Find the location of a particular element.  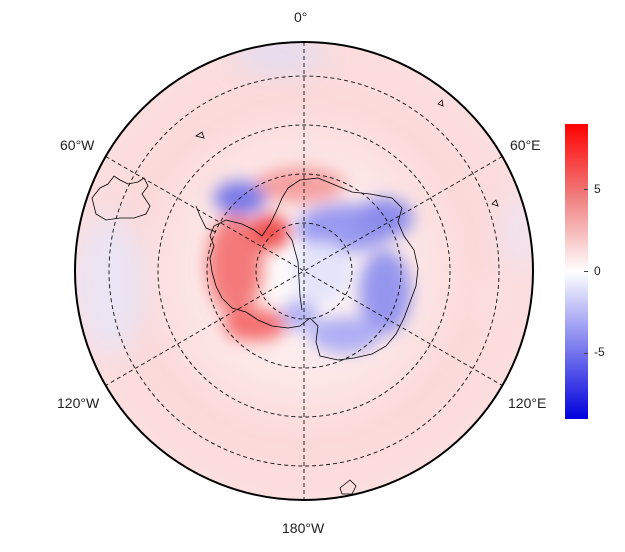

ice-shelf-line is located at coordinates (294, 271).